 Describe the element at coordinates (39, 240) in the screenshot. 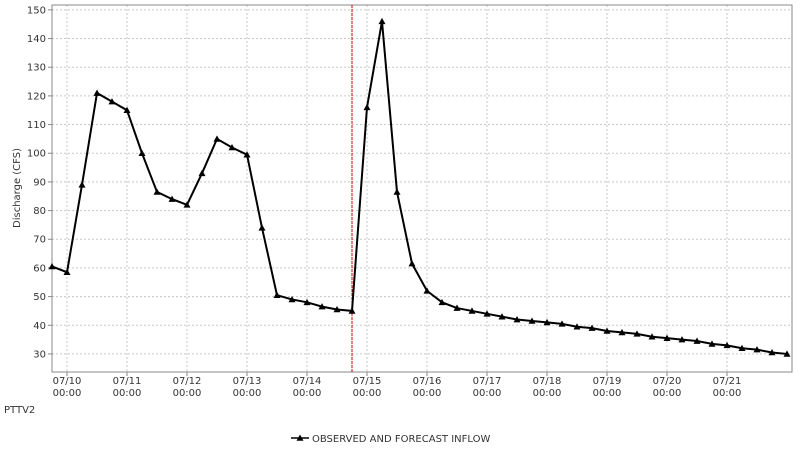

I see `y-tick-label: 70` at that location.